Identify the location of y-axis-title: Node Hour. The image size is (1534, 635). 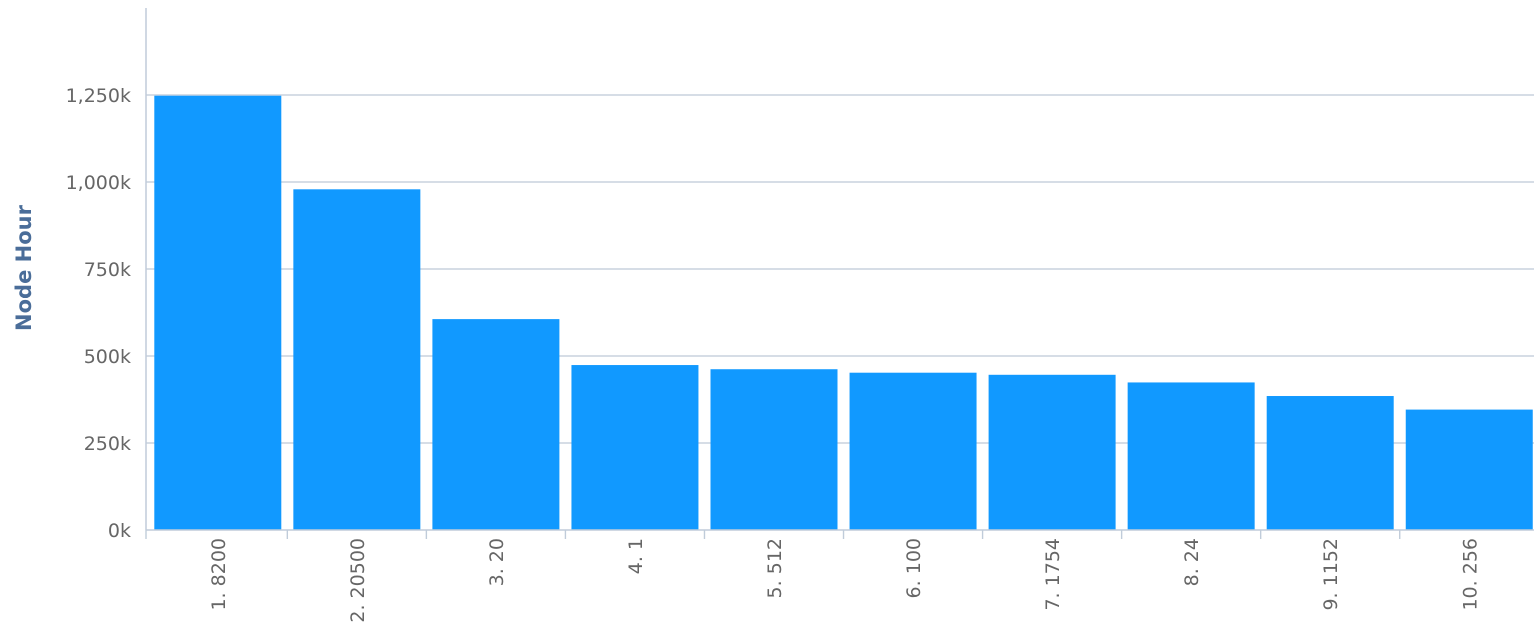
(24, 267).